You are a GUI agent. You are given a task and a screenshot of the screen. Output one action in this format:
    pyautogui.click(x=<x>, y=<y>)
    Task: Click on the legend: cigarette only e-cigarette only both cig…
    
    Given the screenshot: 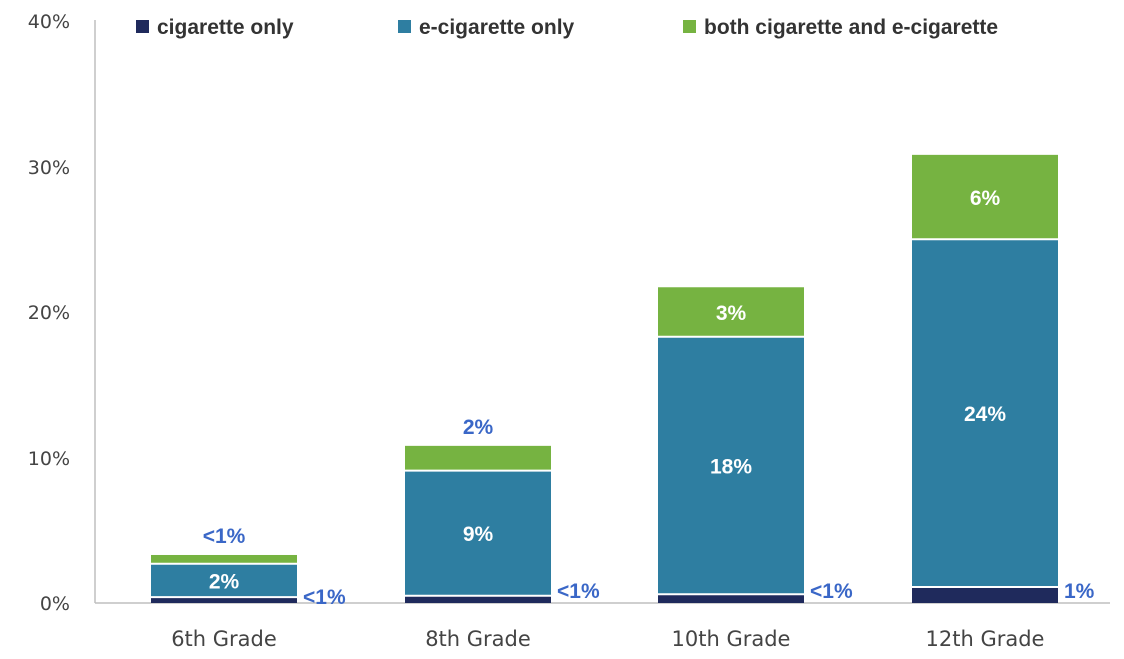 What is the action you would take?
    pyautogui.click(x=567, y=27)
    